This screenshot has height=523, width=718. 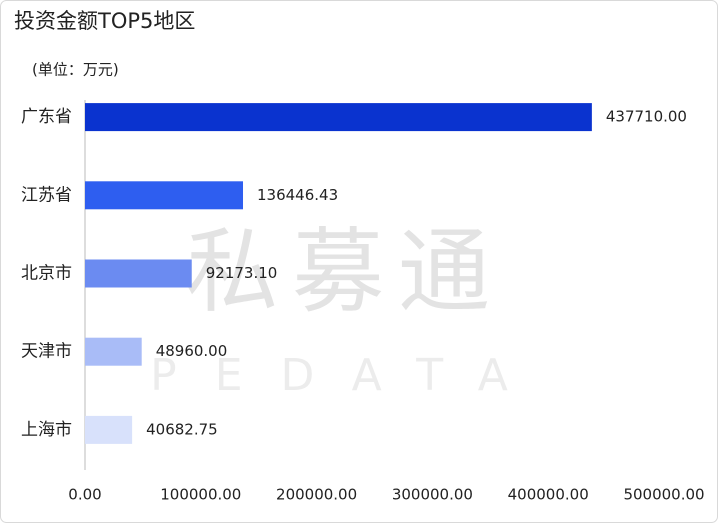 What do you see at coordinates (84, 495) in the screenshot?
I see `x-tick-label: 0.00` at bounding box center [84, 495].